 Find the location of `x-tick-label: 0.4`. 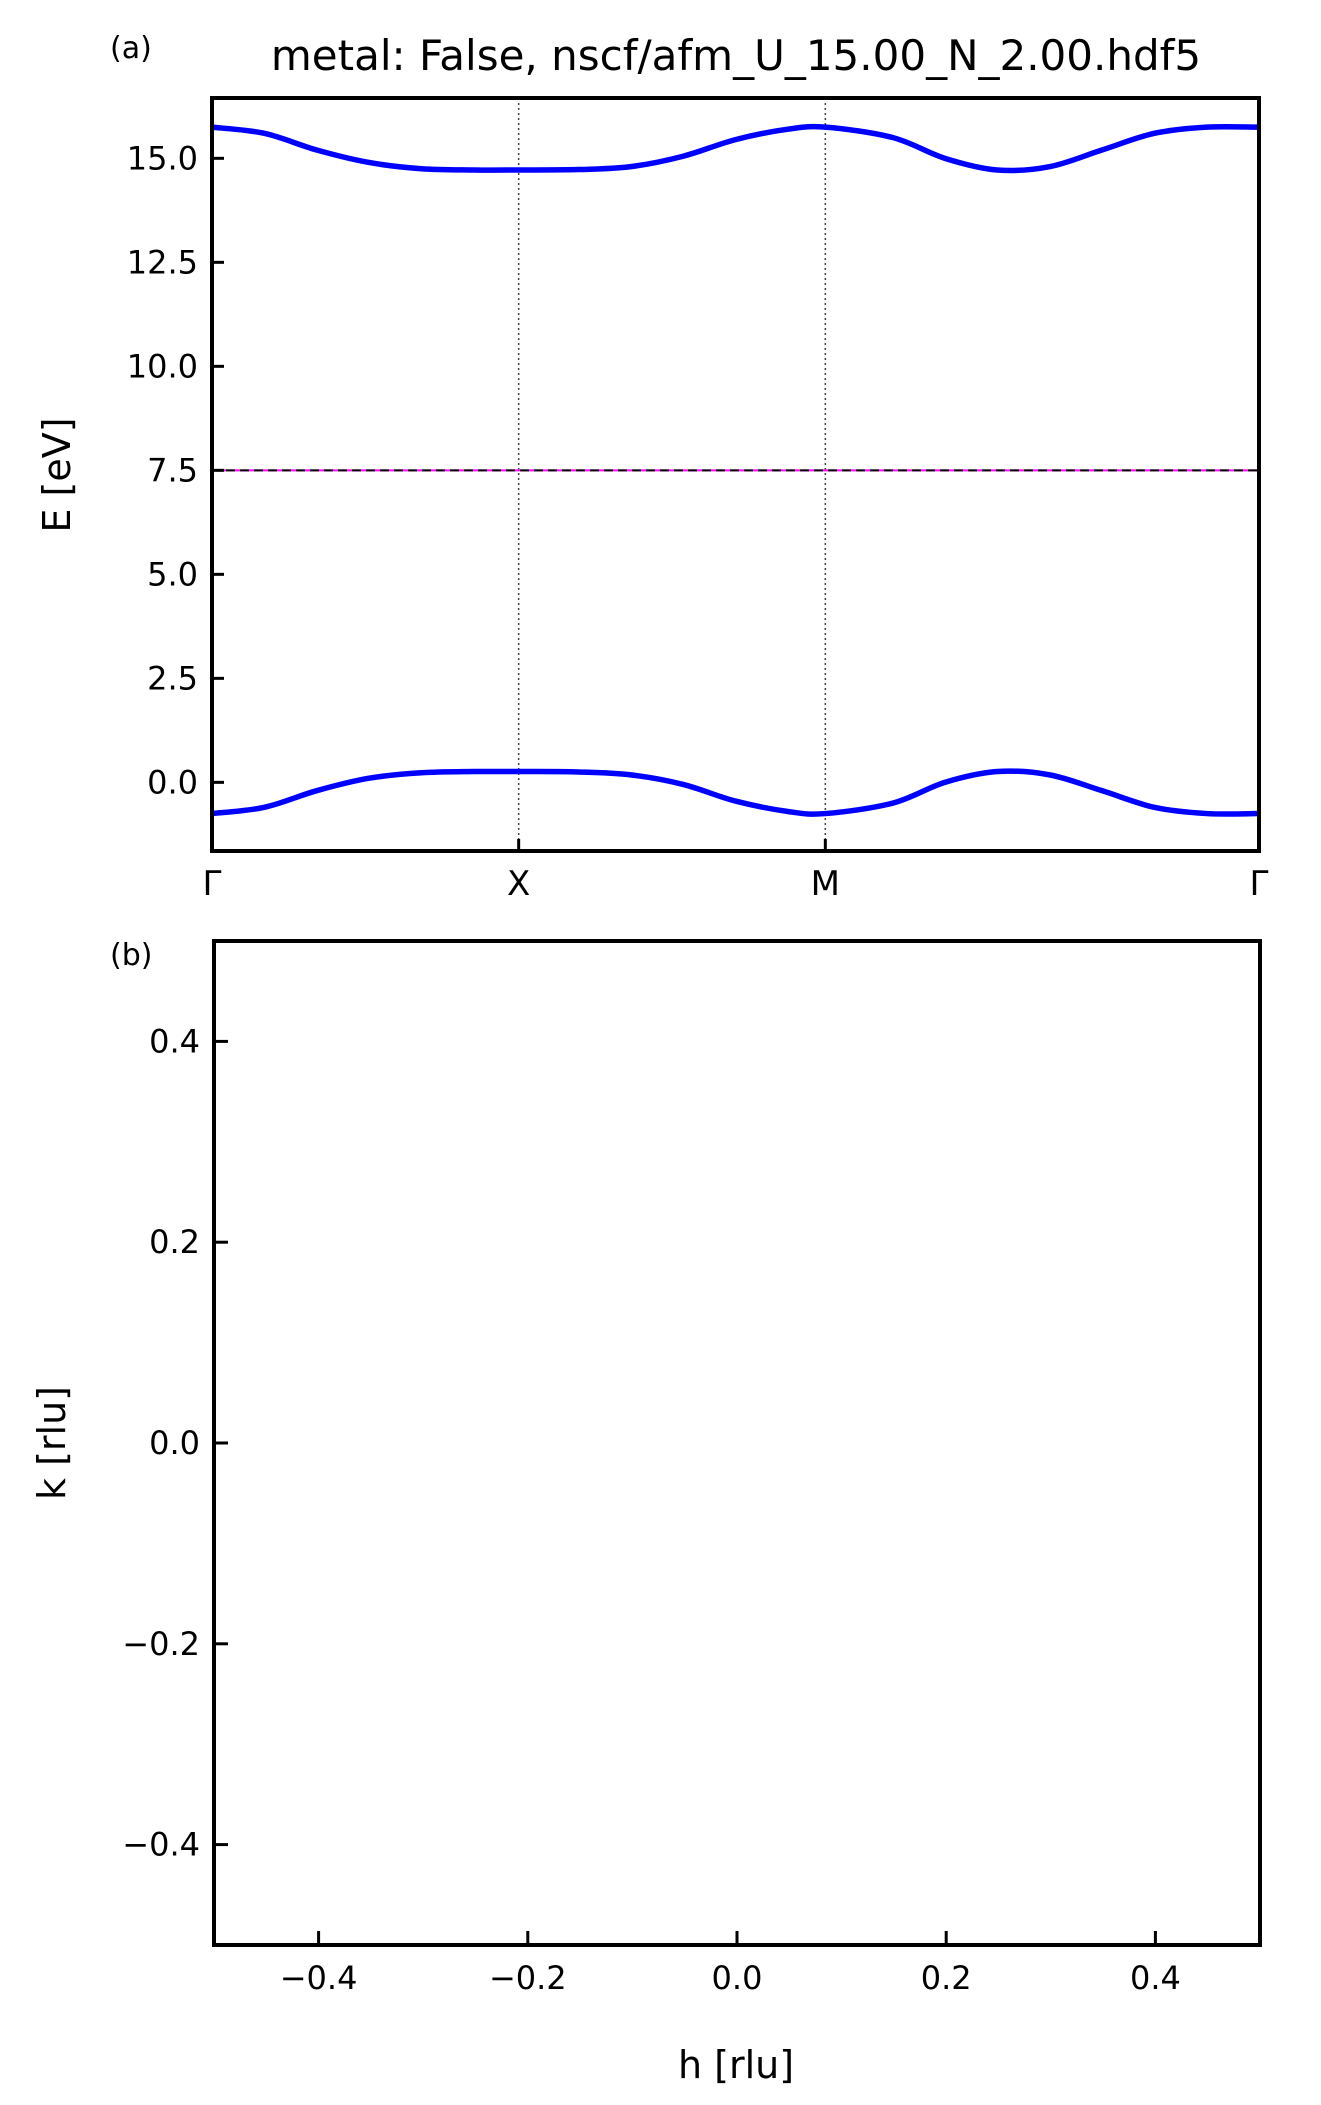

x-tick-label: 0.4 is located at coordinates (1155, 1978).